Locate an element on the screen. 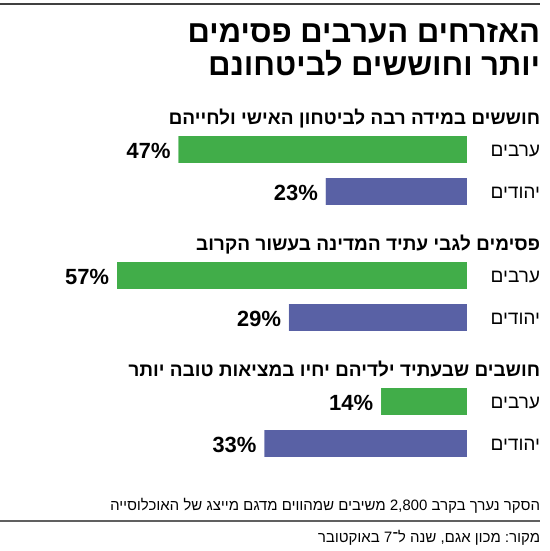  data-label: 23% is located at coordinates (296, 192).